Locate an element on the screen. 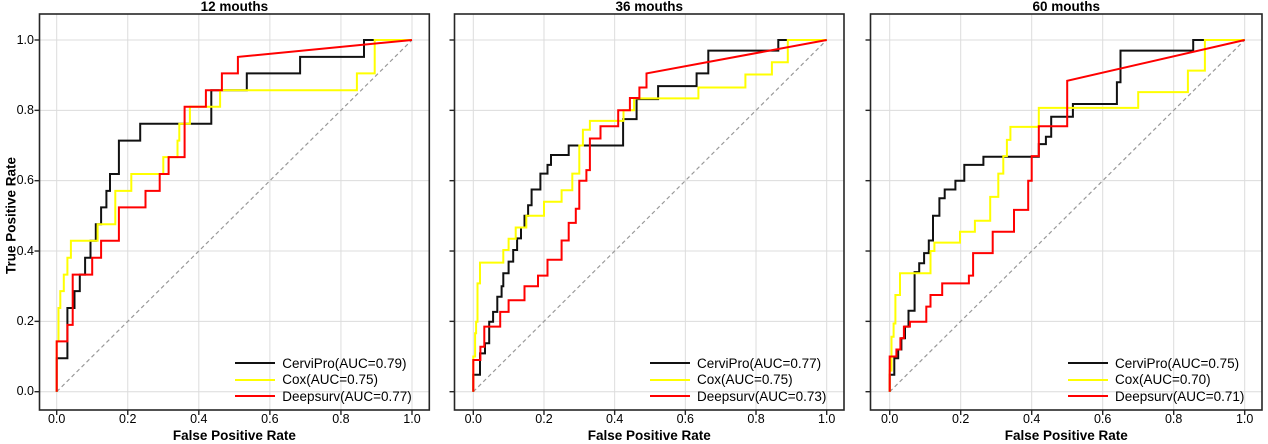 Image resolution: width=1268 pixels, height=444 pixels. legend-label-deepsurv: Deepsurv(AUC=0.71) is located at coordinates (1180, 396).